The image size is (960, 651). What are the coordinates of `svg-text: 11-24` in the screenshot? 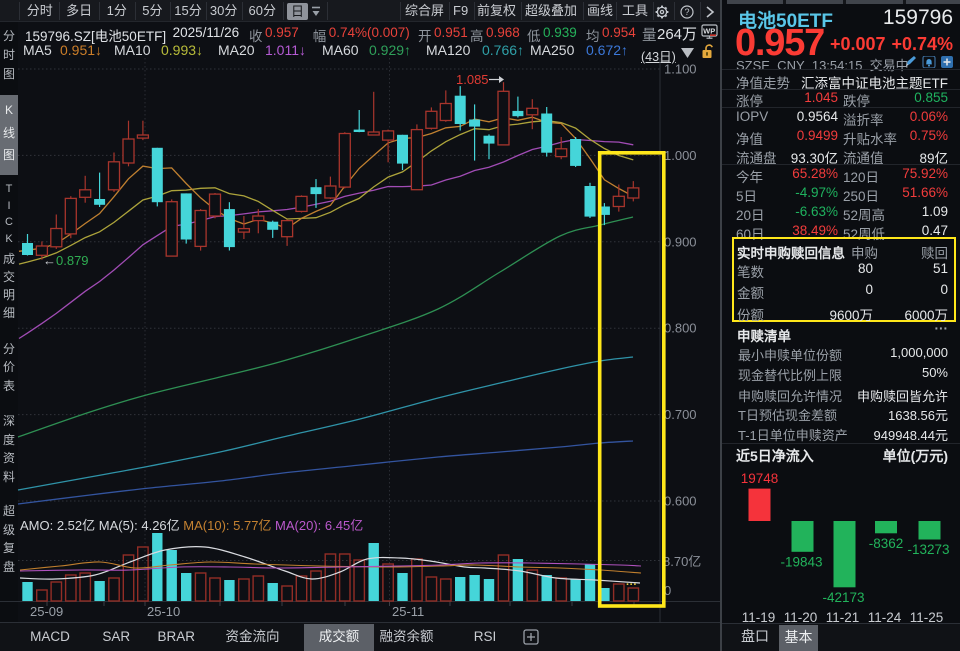 It's located at (885, 617).